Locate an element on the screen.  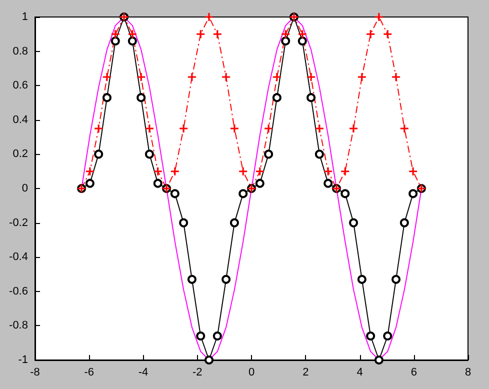
x-tick-label: -6 is located at coordinates (89, 372).